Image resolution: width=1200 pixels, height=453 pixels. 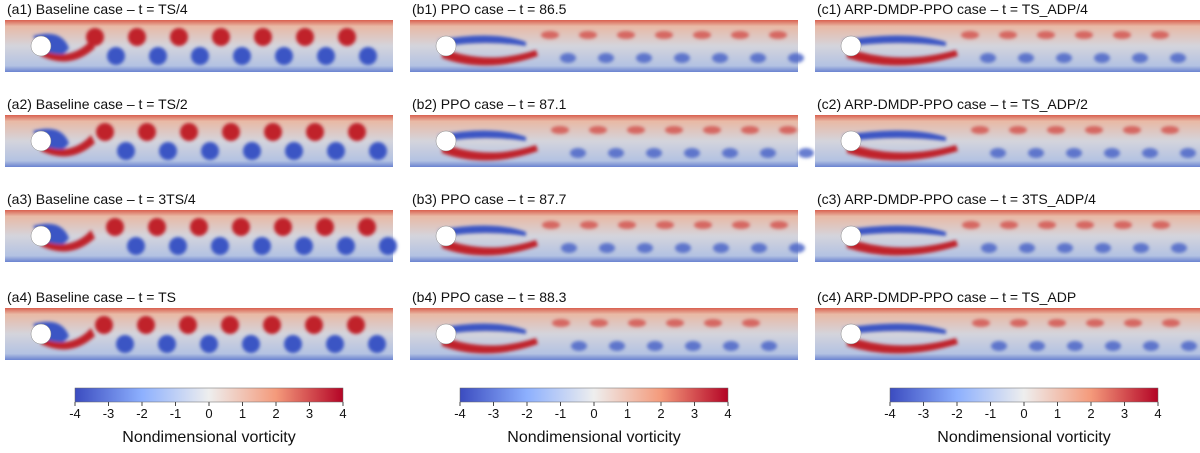 What do you see at coordinates (727, 413) in the screenshot?
I see `colorbar-tick-label: 4` at bounding box center [727, 413].